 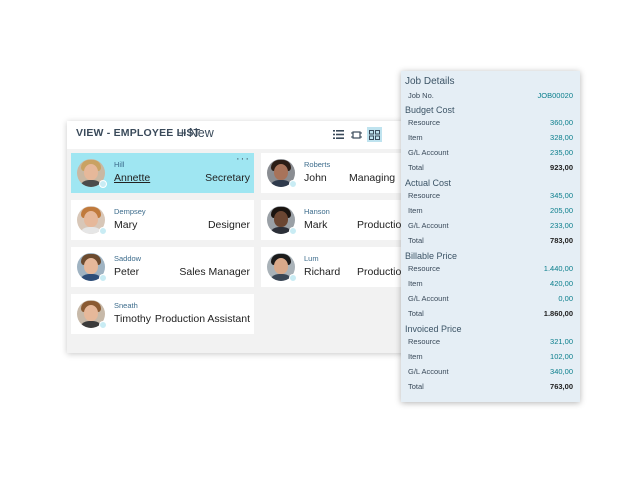 I want to click on employee-card: Lum Richard Production, so click(x=339, y=267).